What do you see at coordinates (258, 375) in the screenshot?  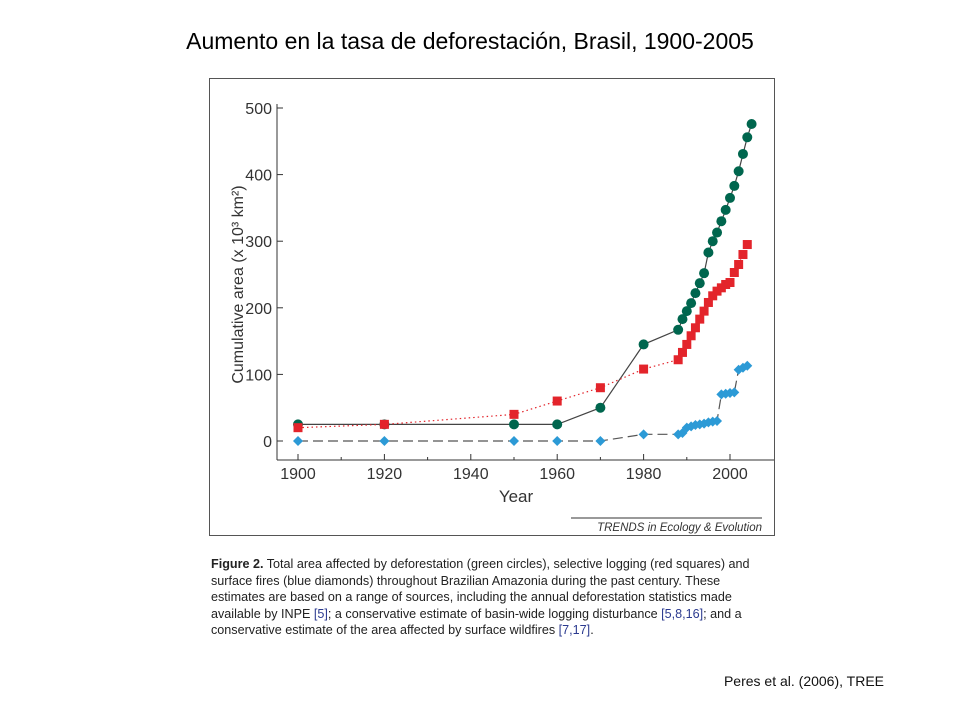 I see `y-tick-label: 100` at bounding box center [258, 375].